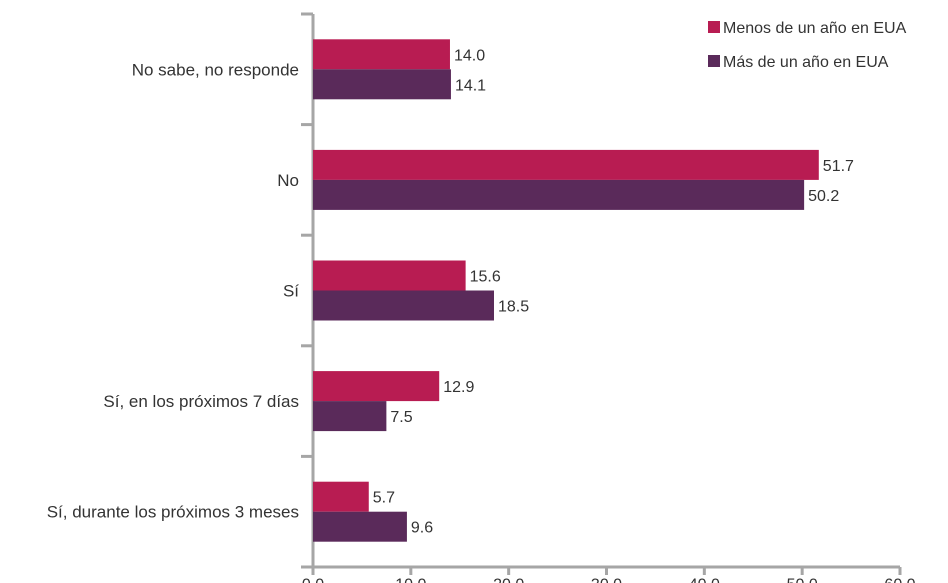  Describe the element at coordinates (215, 69) in the screenshot. I see `category-label: No sabe, no responde` at that location.